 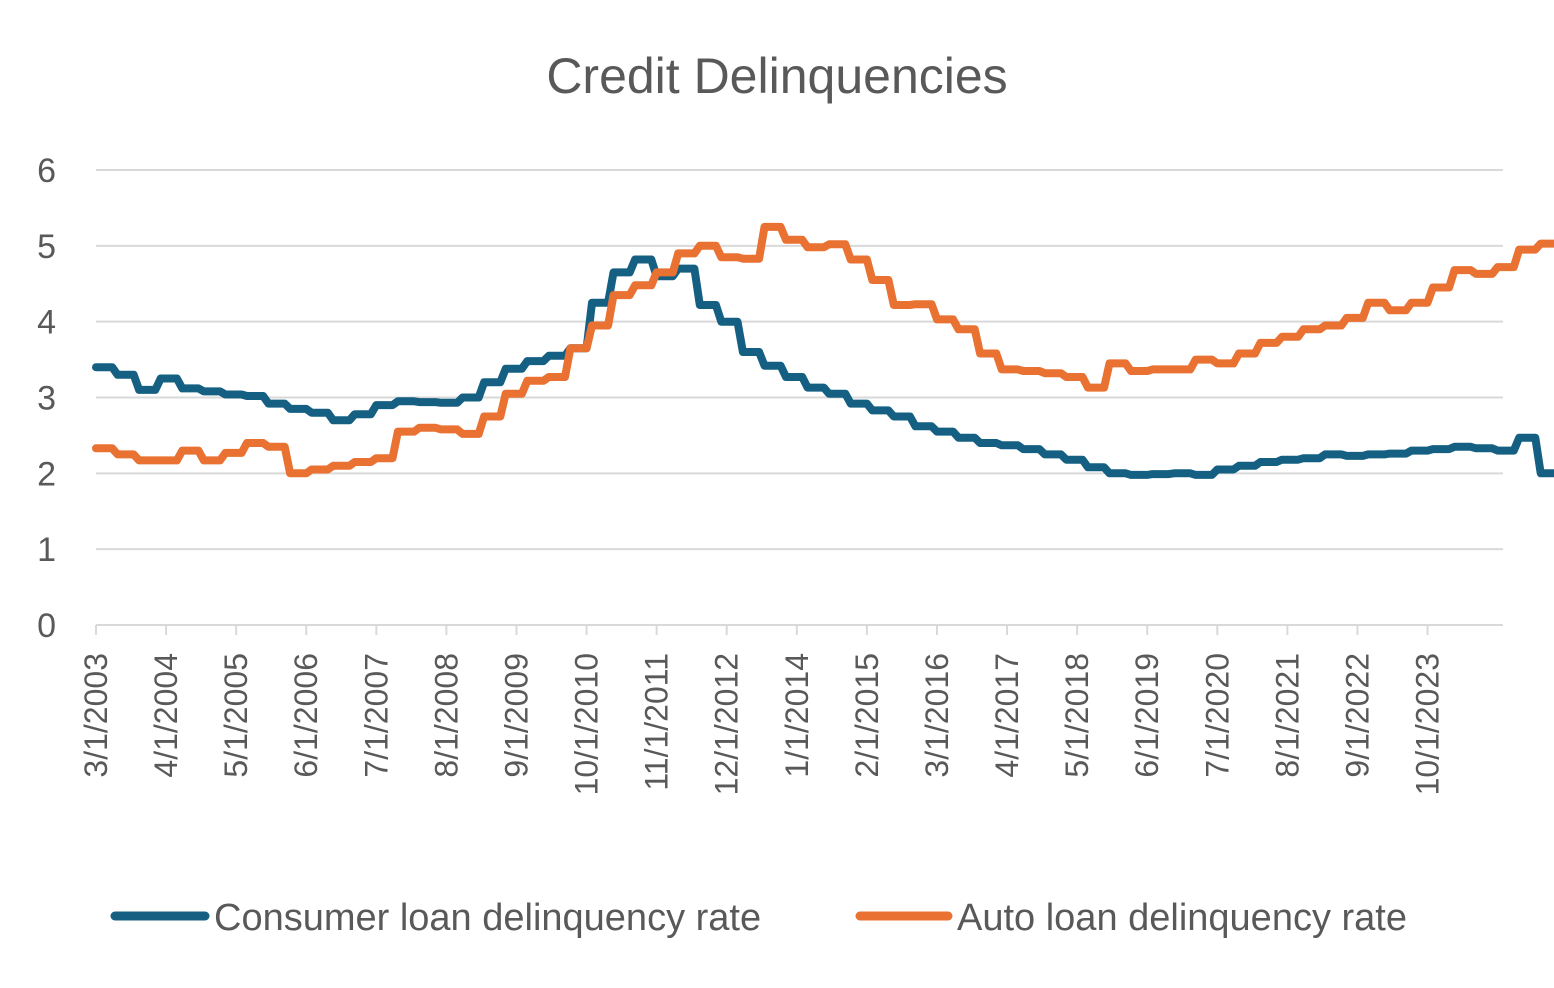 I want to click on x-tick-label: 6/1/2006, so click(x=306, y=715).